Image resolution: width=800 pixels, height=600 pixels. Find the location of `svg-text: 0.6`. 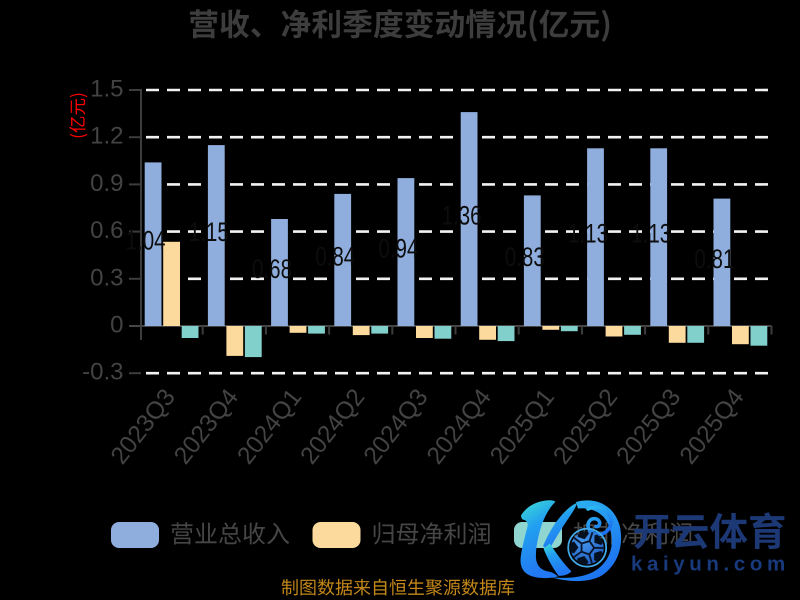

svg-text: 0.6 is located at coordinates (106, 230).